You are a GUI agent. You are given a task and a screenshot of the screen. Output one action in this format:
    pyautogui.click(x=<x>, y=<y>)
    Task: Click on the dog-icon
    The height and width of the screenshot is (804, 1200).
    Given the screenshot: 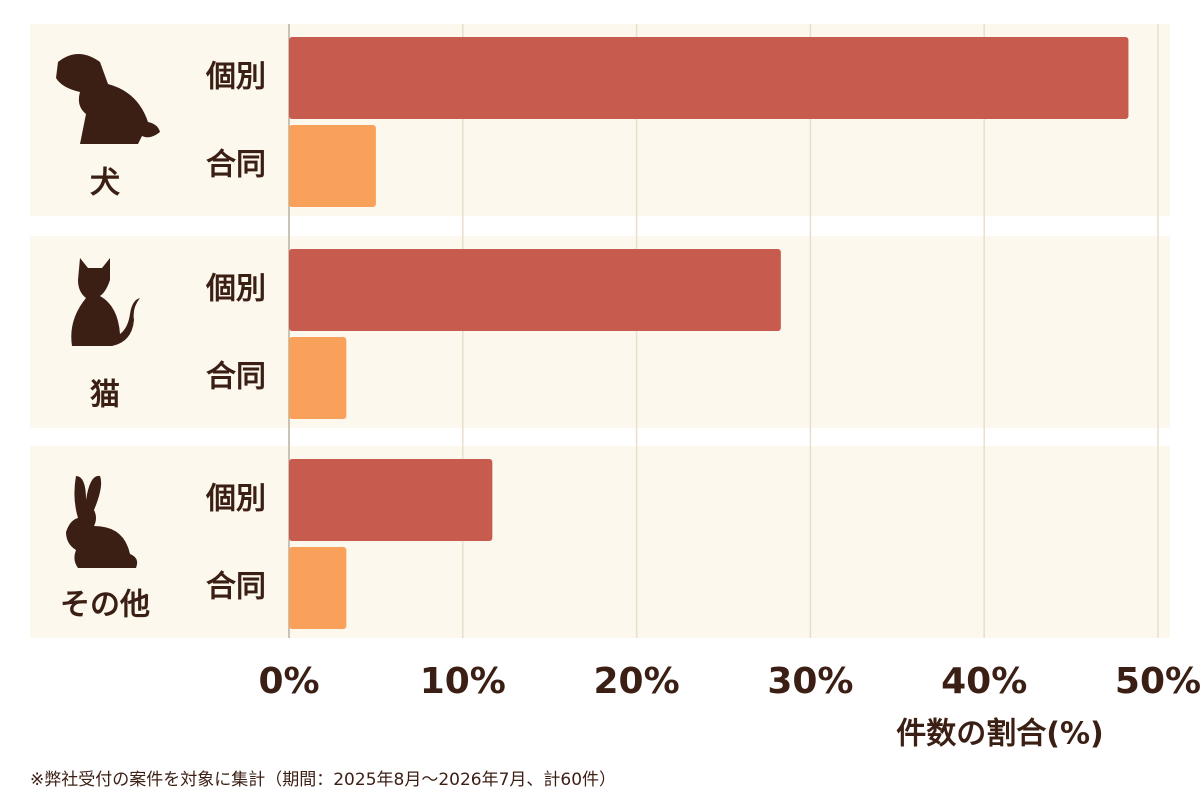 What is the action you would take?
    pyautogui.click(x=108, y=99)
    